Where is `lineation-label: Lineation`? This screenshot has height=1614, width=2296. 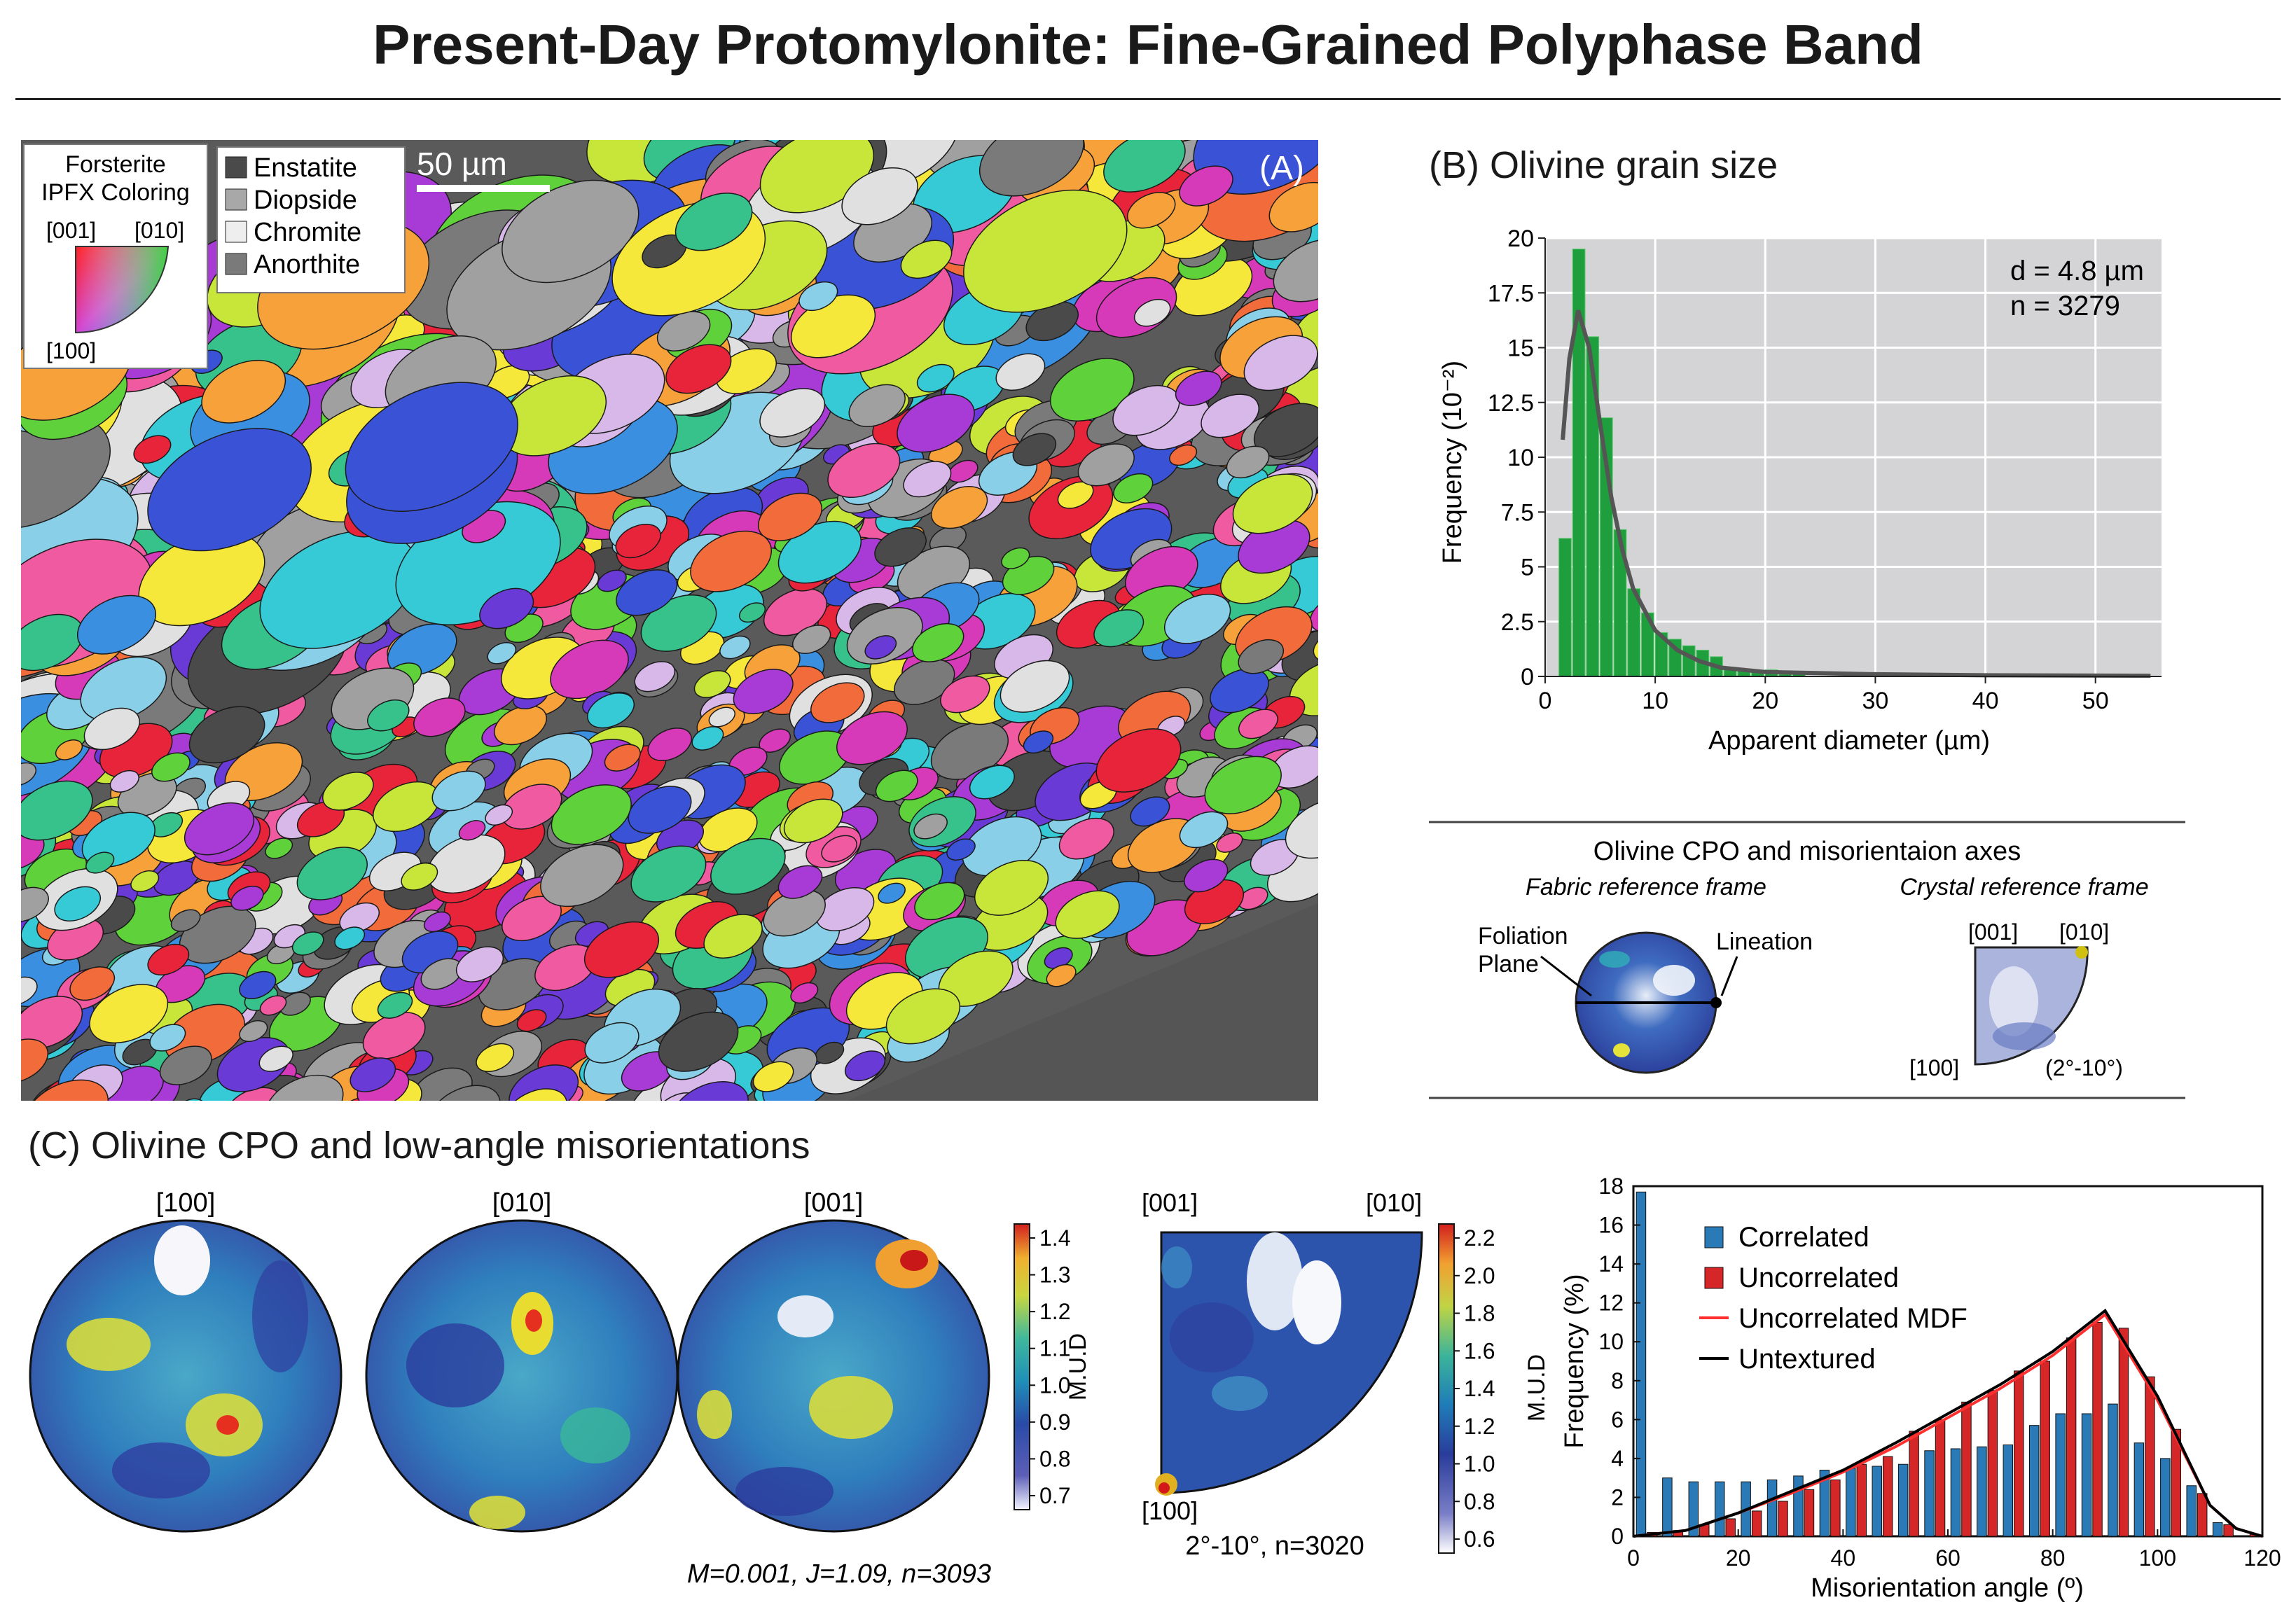
lineation-label: Lineation is located at coordinates (1764, 942).